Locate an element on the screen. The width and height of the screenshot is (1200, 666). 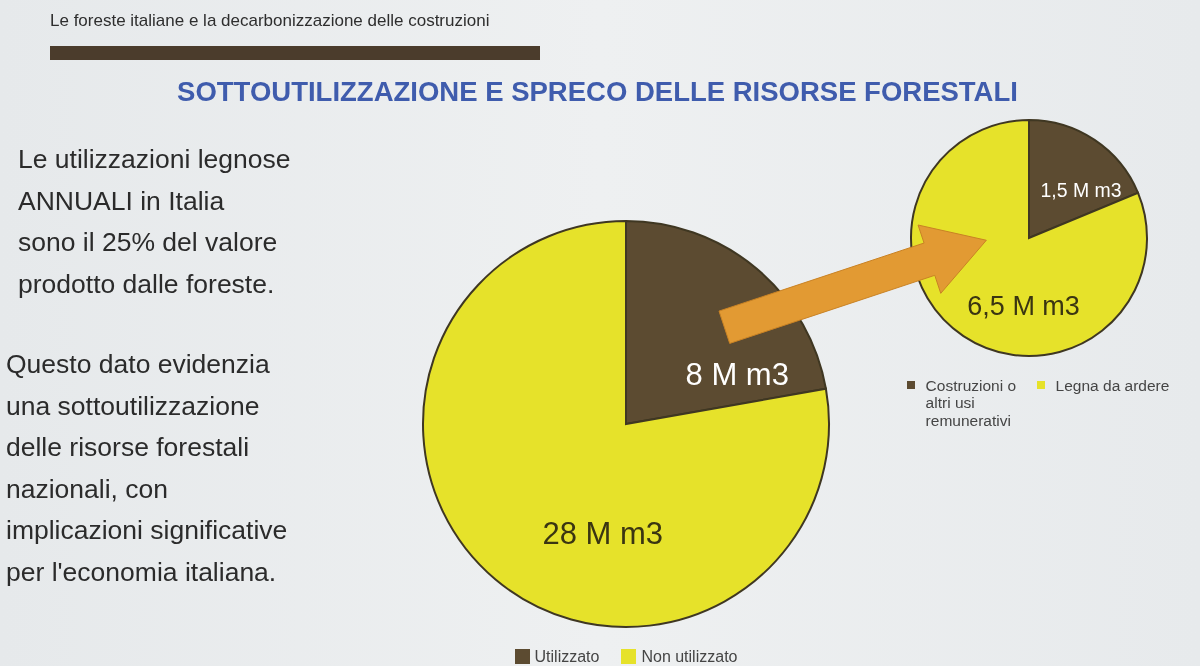
text: Questo dato evidenzia una sottoutilizzazione delle risorse forestali nazionali, con implicazioni significative per l'economia italiana. is located at coordinates (147, 468).